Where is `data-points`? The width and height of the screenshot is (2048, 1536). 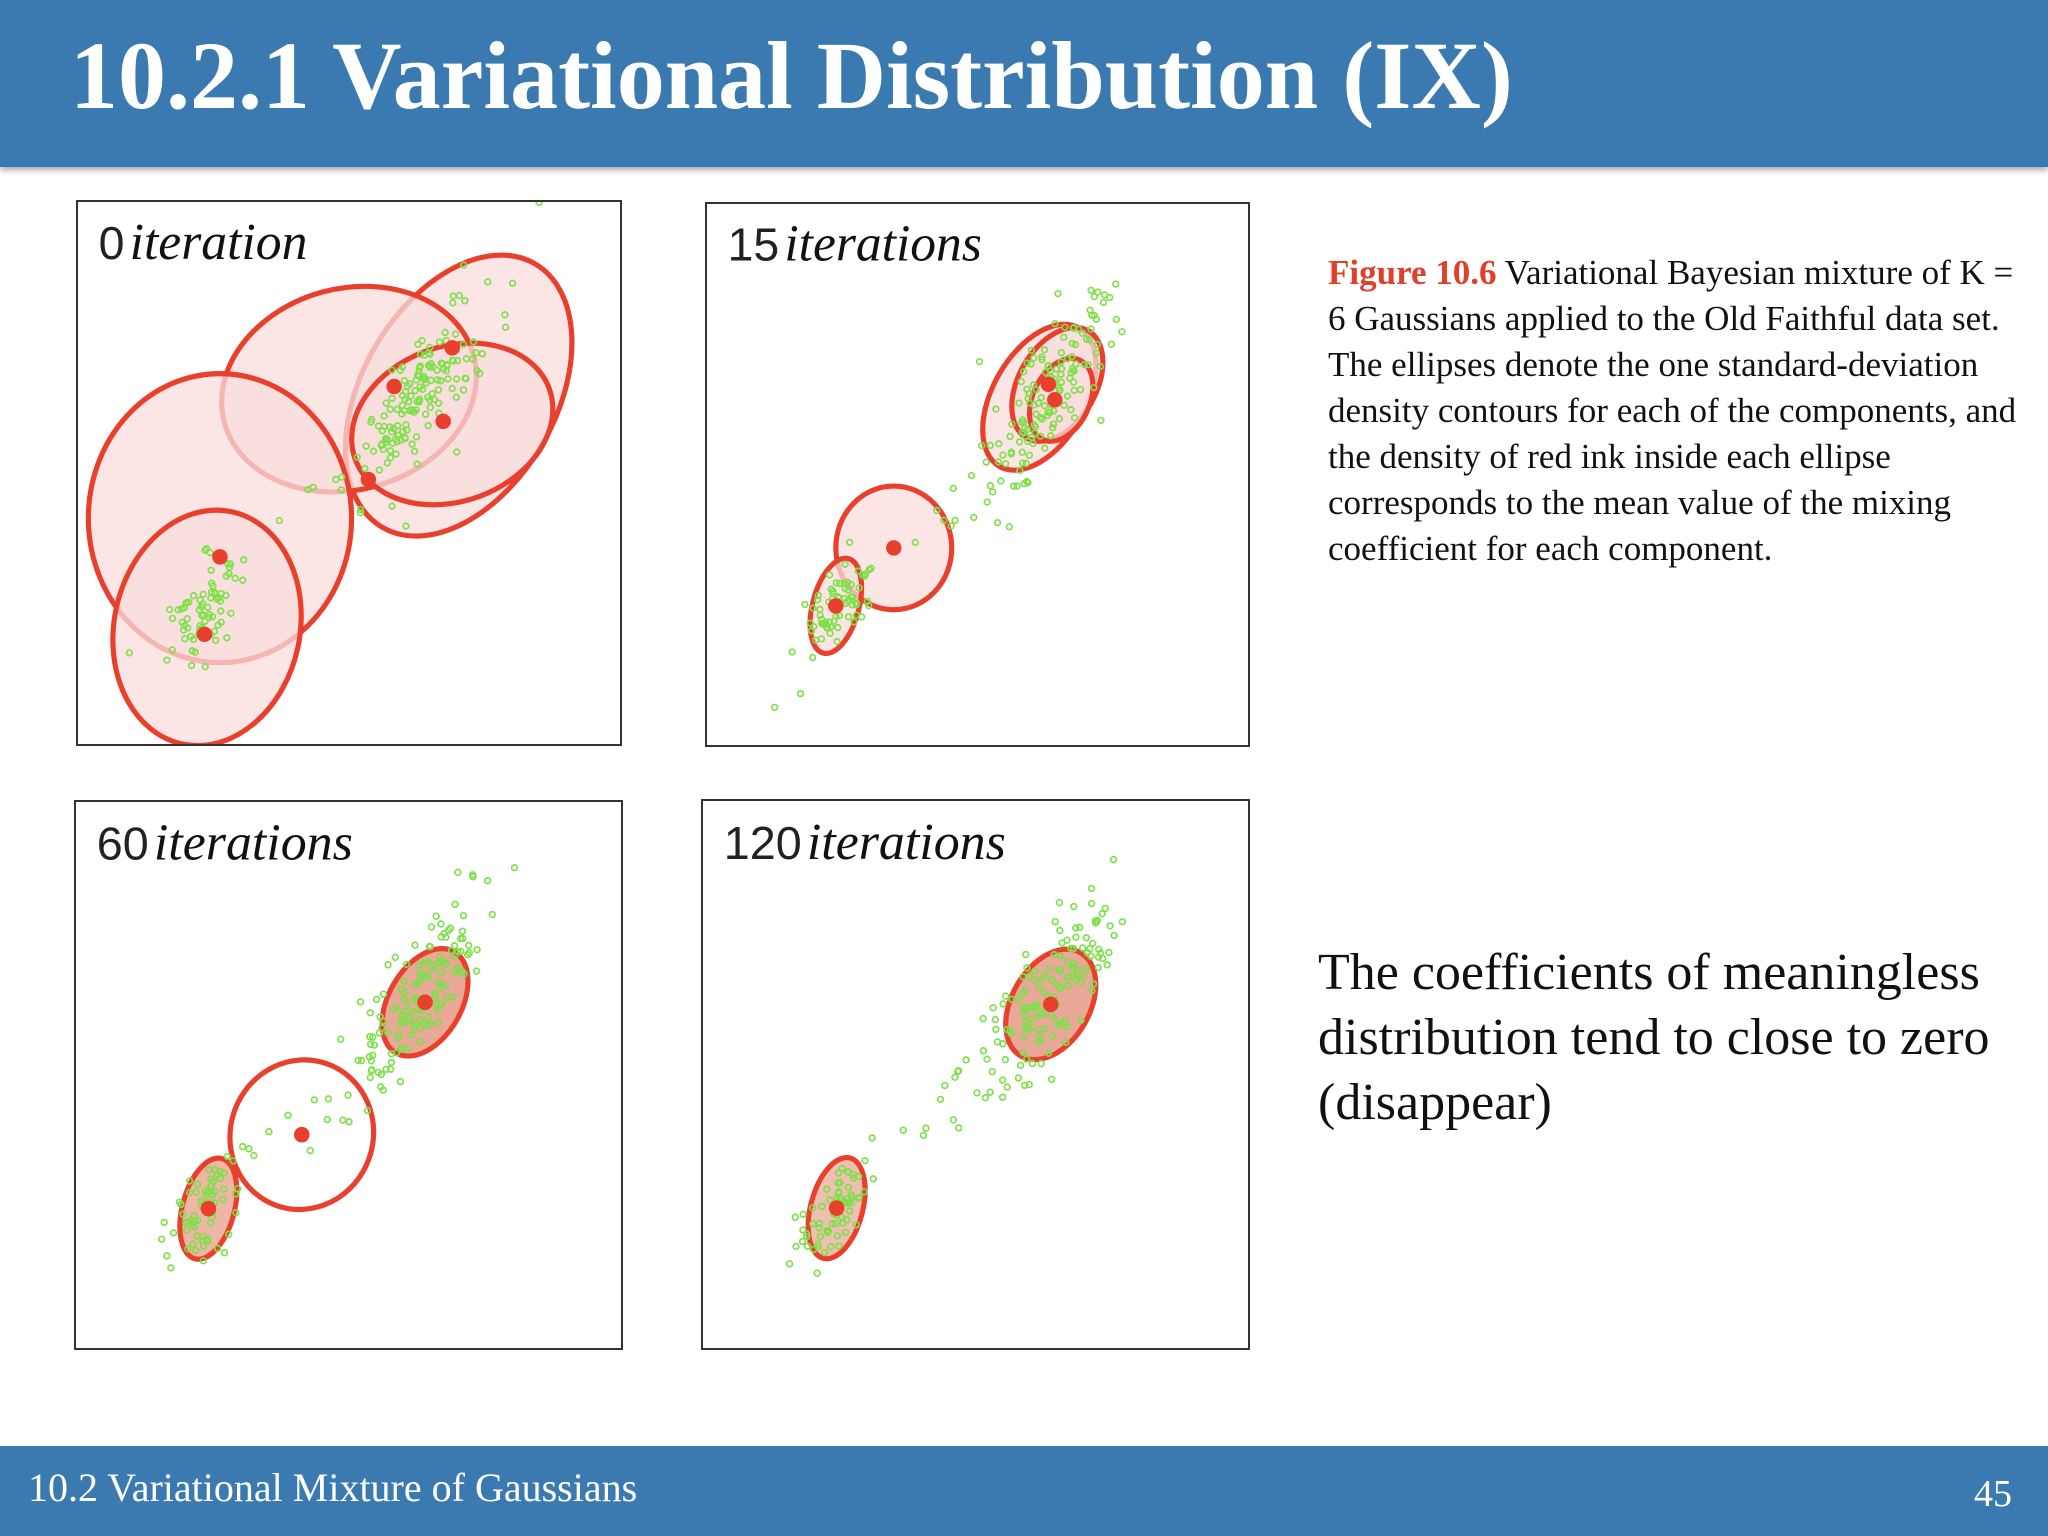
data-points is located at coordinates (334, 436).